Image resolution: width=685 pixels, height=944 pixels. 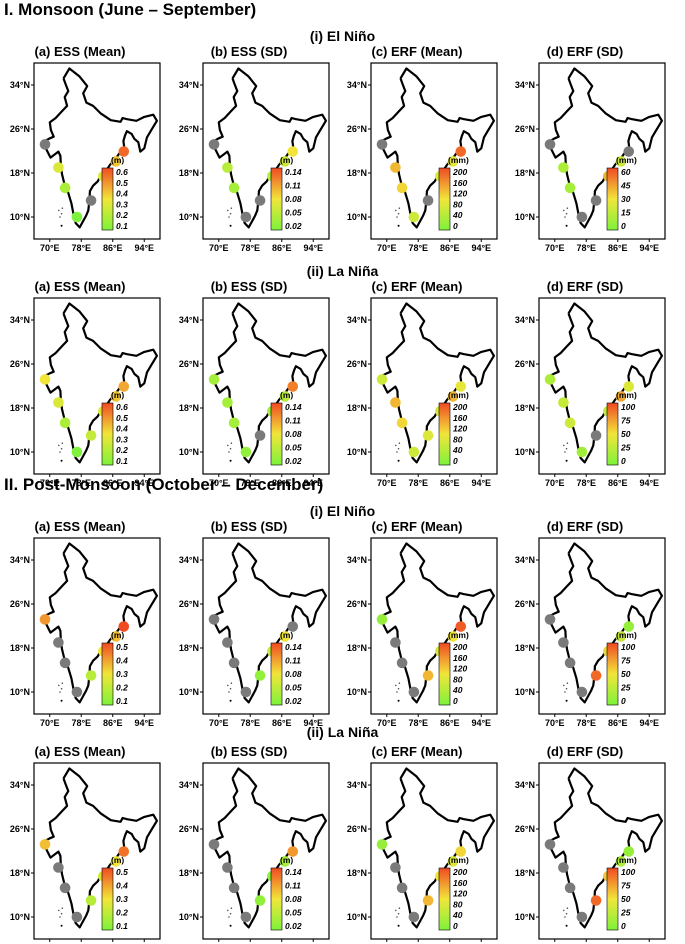 What do you see at coordinates (269, 383) in the screenshot?
I see `india-outline` at bounding box center [269, 383].